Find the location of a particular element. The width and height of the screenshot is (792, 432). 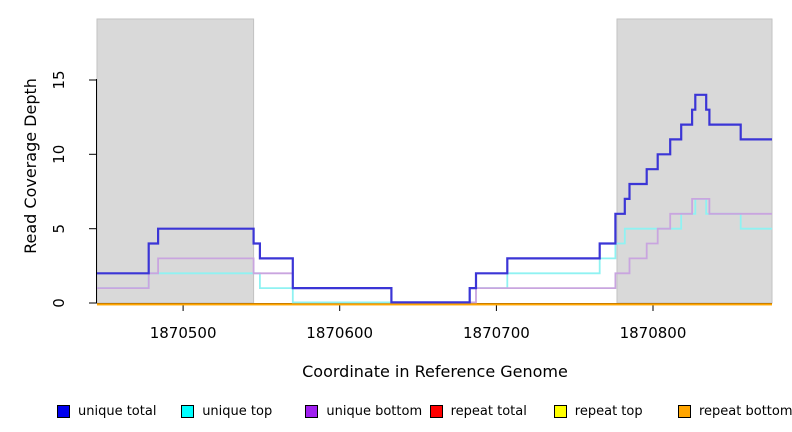

x-tick-label: 1870800 is located at coordinates (653, 333).